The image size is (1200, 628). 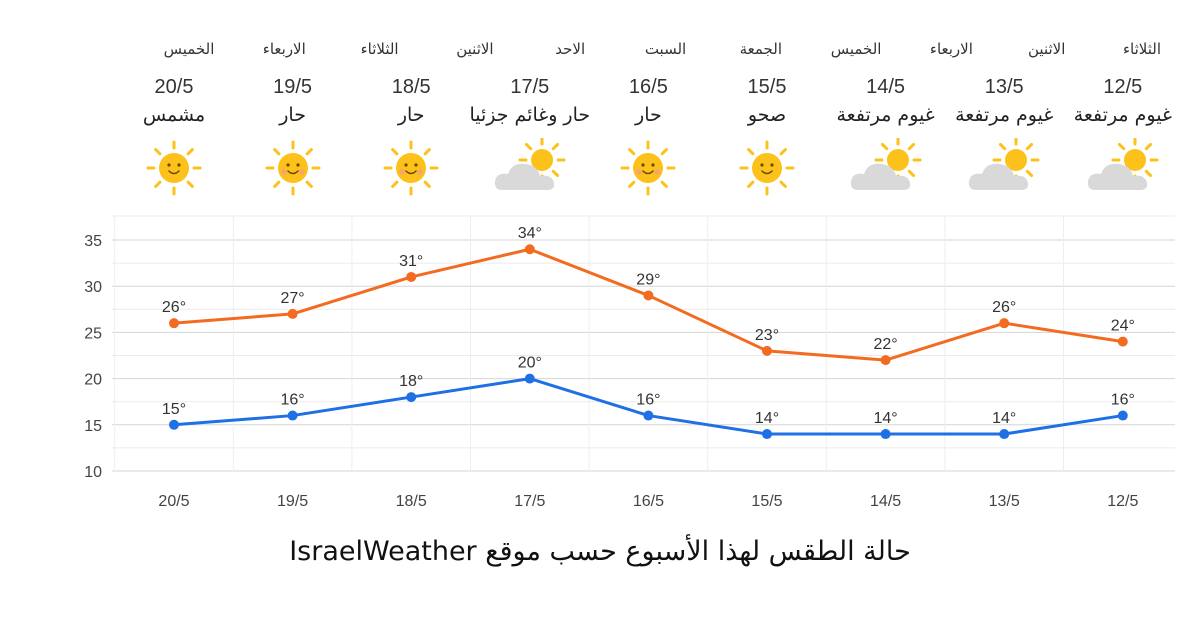 What do you see at coordinates (648, 304) in the screenshot?
I see `high-temperature-line` at bounding box center [648, 304].